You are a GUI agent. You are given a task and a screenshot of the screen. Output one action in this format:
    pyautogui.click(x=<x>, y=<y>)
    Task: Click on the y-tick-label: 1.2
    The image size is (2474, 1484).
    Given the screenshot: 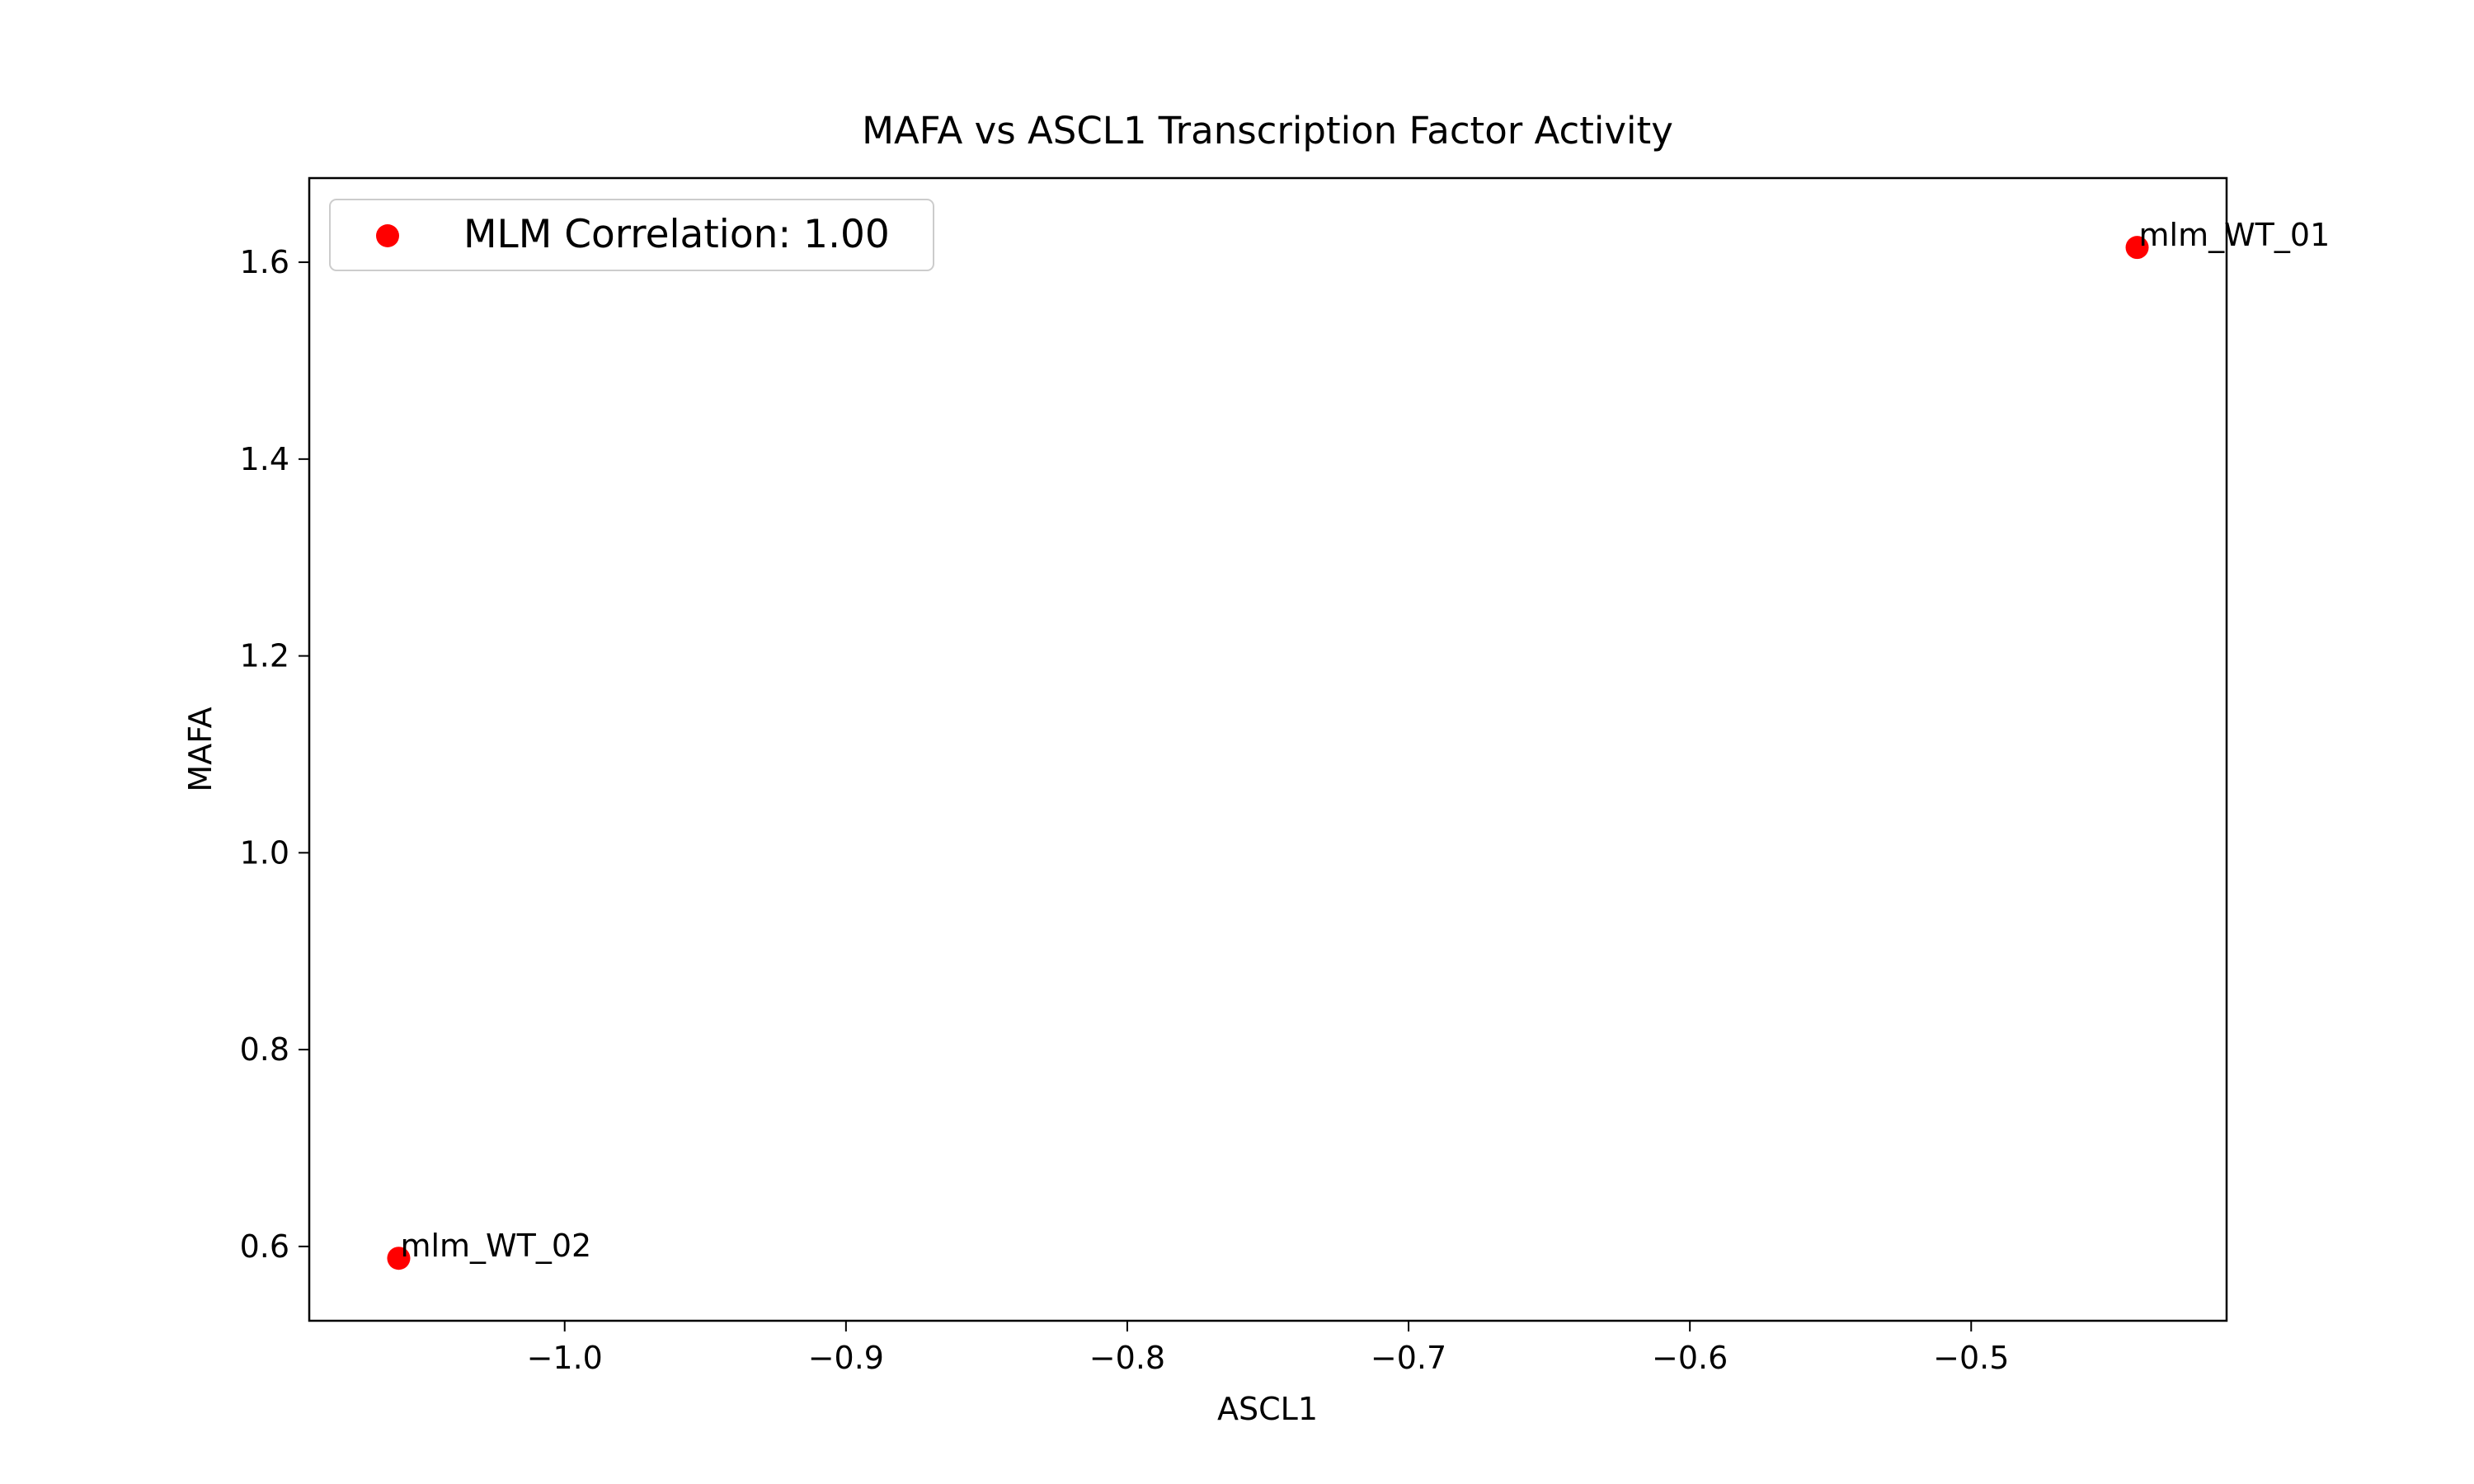 What is the action you would take?
    pyautogui.click(x=264, y=656)
    